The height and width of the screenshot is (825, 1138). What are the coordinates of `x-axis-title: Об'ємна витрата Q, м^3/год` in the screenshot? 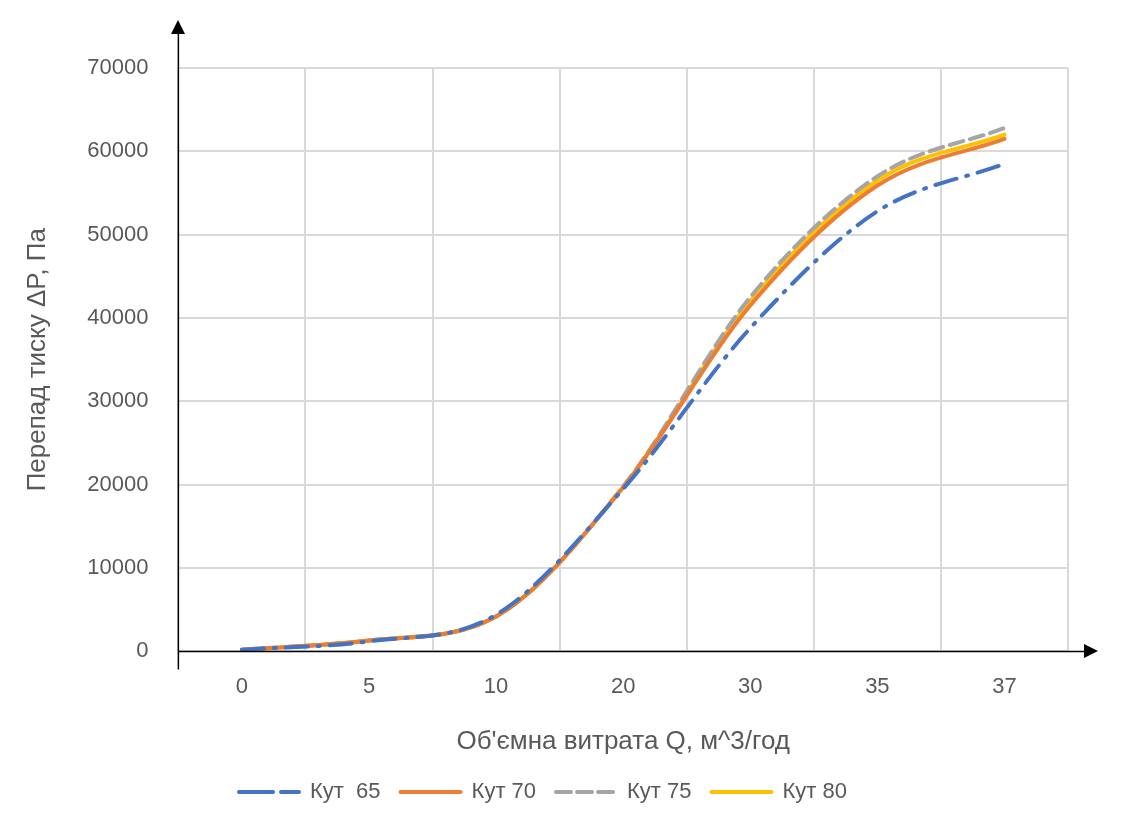 It's located at (623, 739).